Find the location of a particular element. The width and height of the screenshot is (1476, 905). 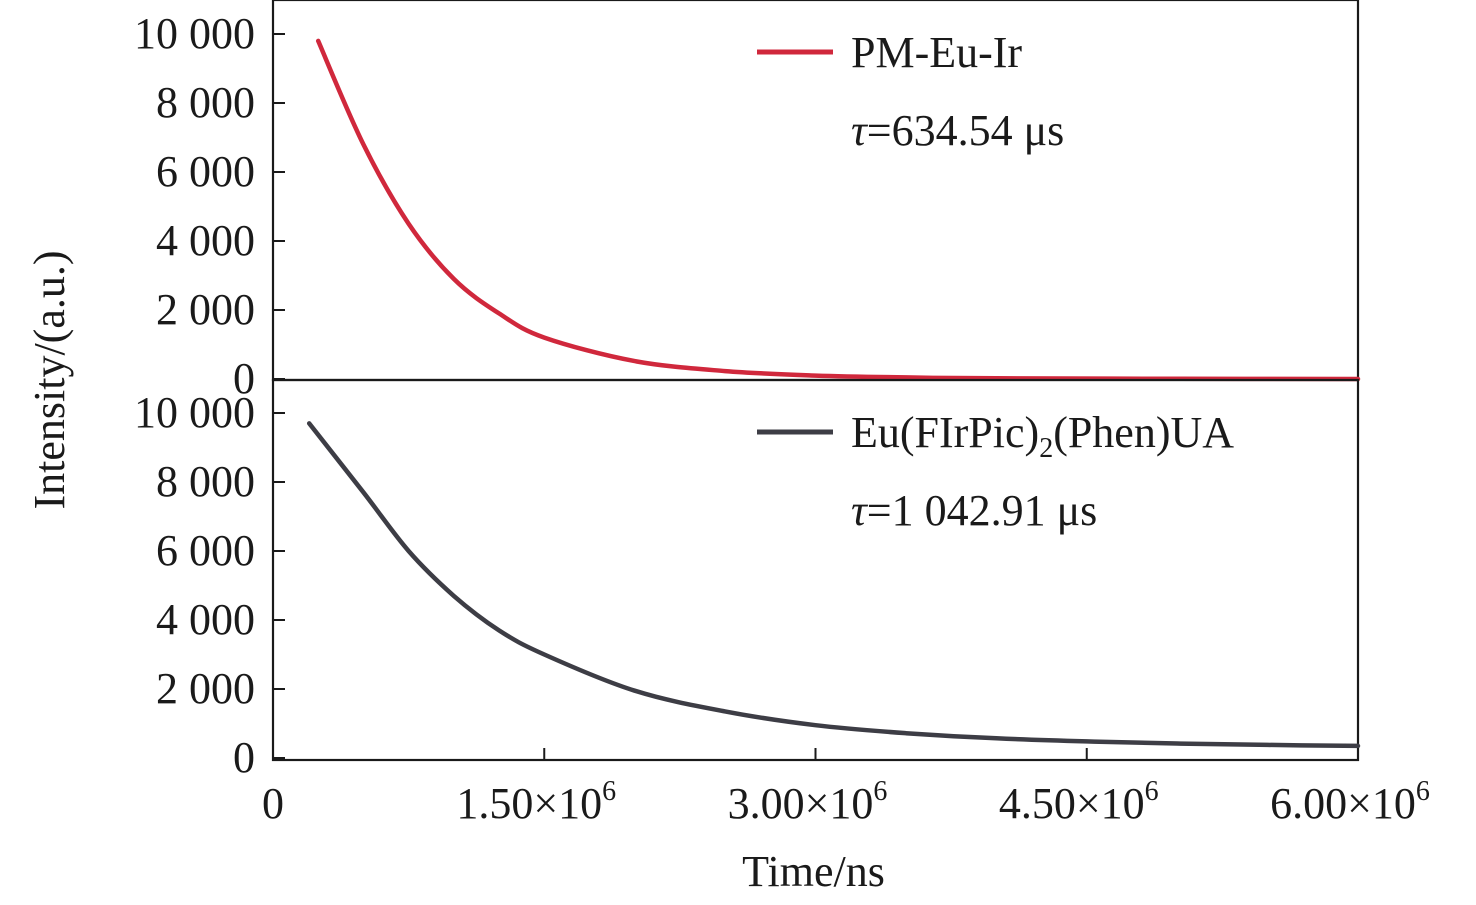

y-axis-title: Intensity/(a.u.) is located at coordinates (49, 379).